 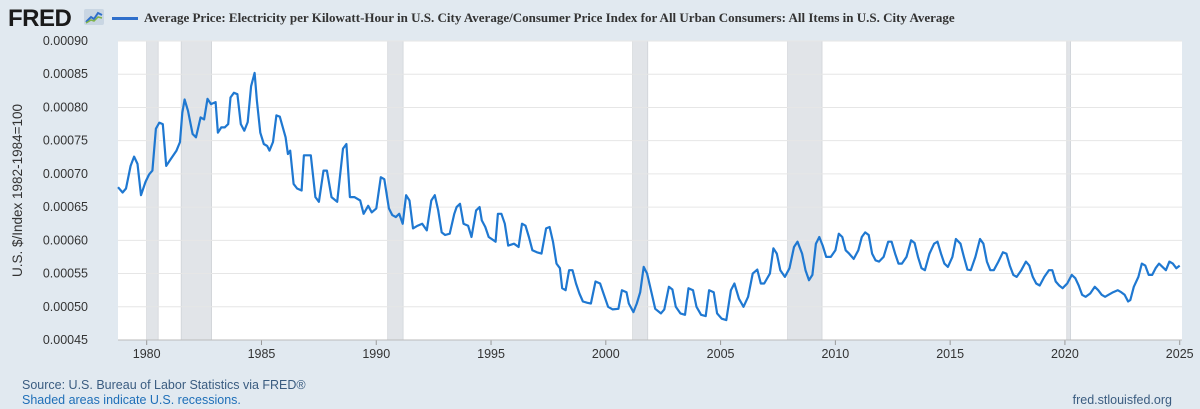 What do you see at coordinates (65, 42) in the screenshot?
I see `y-tick-label: 0.00090` at bounding box center [65, 42].